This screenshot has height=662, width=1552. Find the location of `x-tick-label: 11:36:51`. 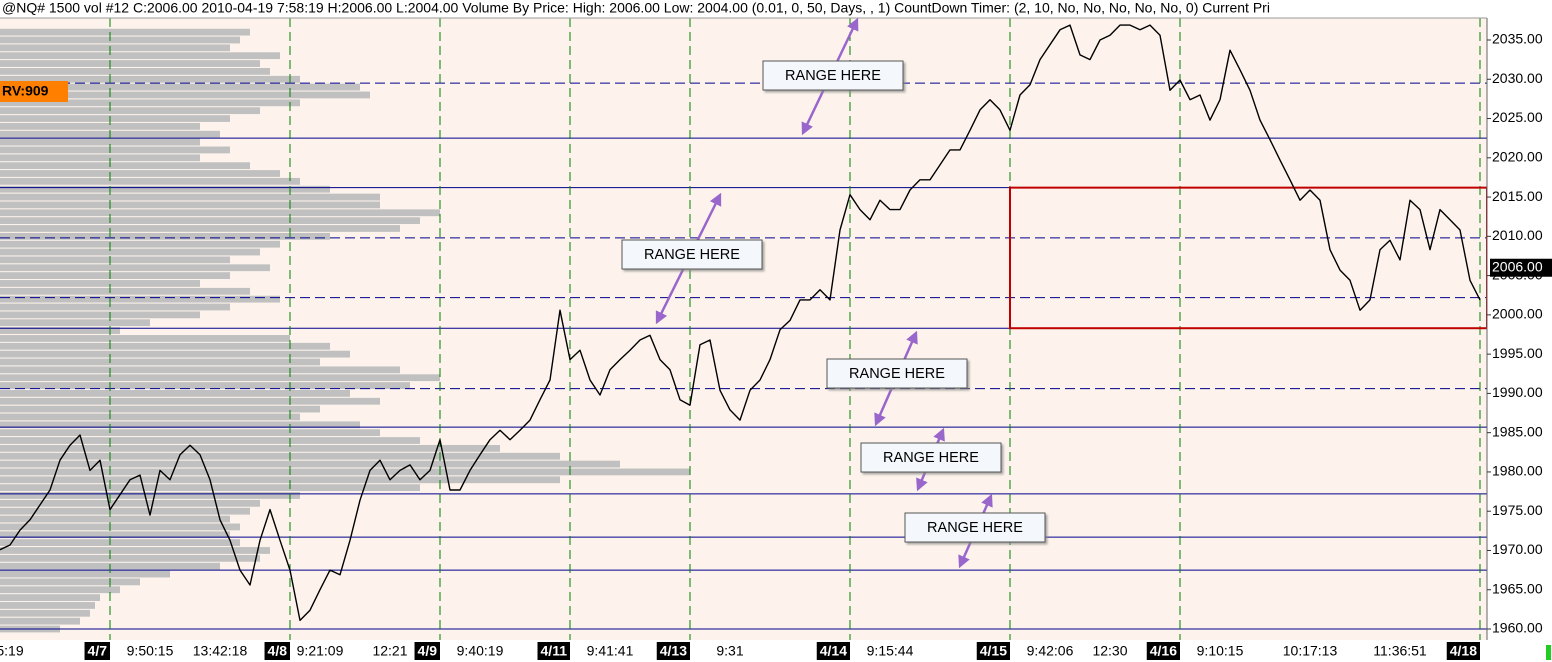

x-tick-label: 11:36:51 is located at coordinates (1400, 651).